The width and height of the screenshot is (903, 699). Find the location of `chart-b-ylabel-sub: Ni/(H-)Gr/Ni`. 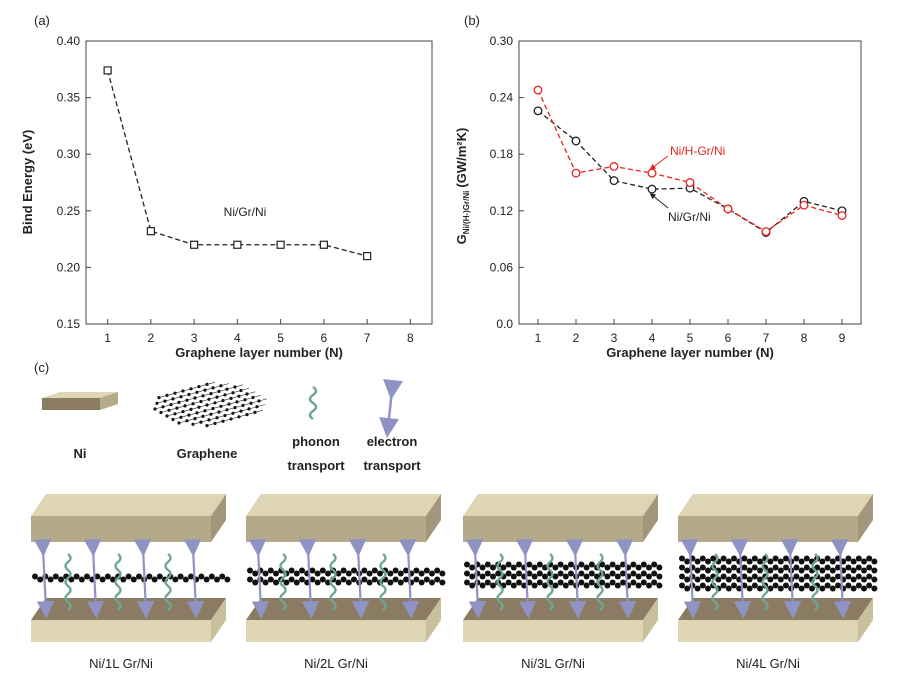

chart-b-ylabel-sub: Ni/(H-)Gr/Ni is located at coordinates (466, 213).